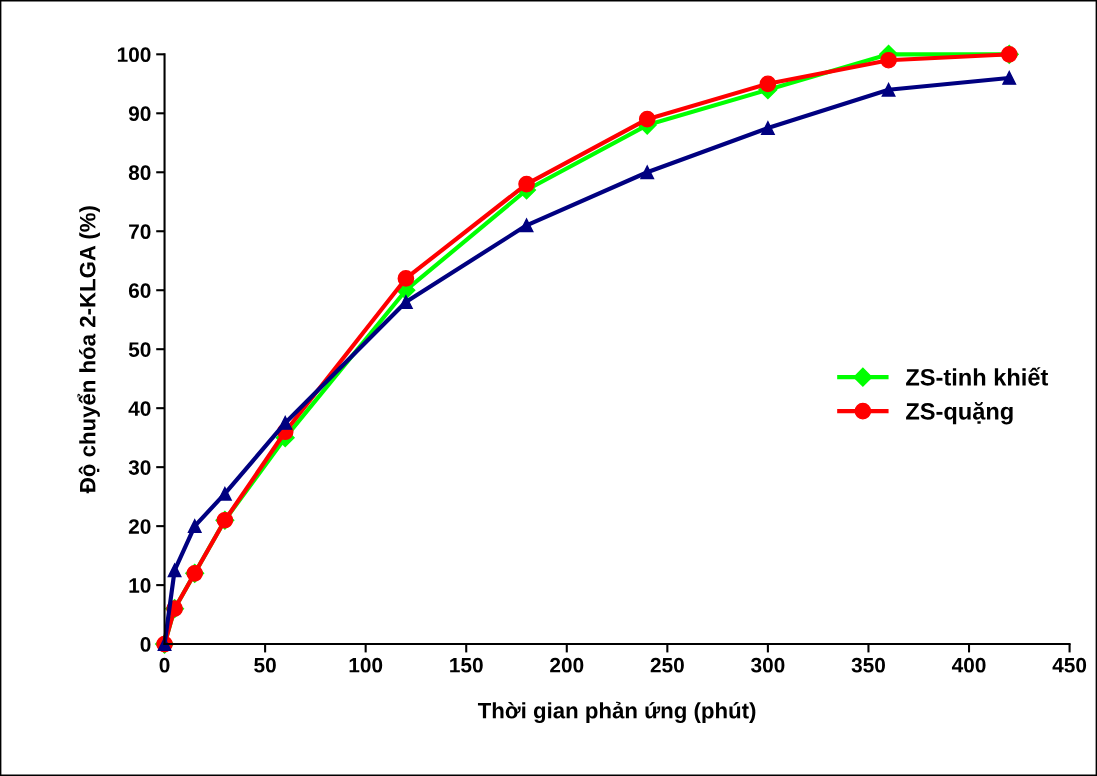 The image size is (1097, 776). Describe the element at coordinates (366, 665) in the screenshot. I see `x-tick-label: 100` at that location.